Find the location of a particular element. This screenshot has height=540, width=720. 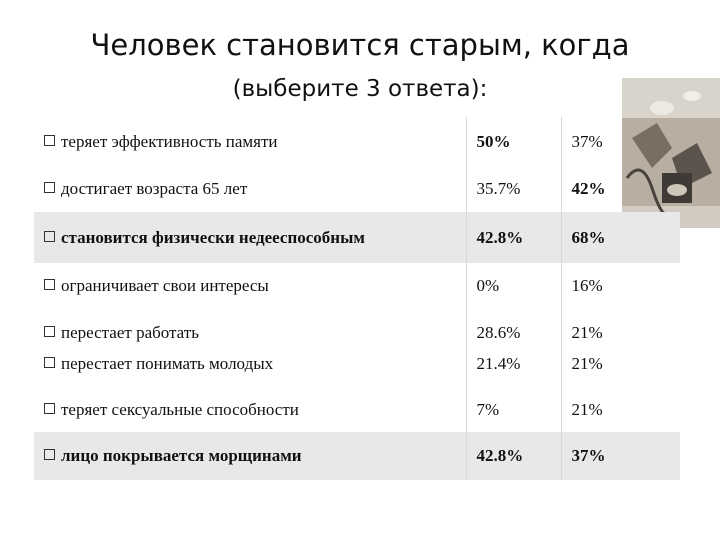

page-subtitle: (выберите 3 ответа): is located at coordinates (360, 89).